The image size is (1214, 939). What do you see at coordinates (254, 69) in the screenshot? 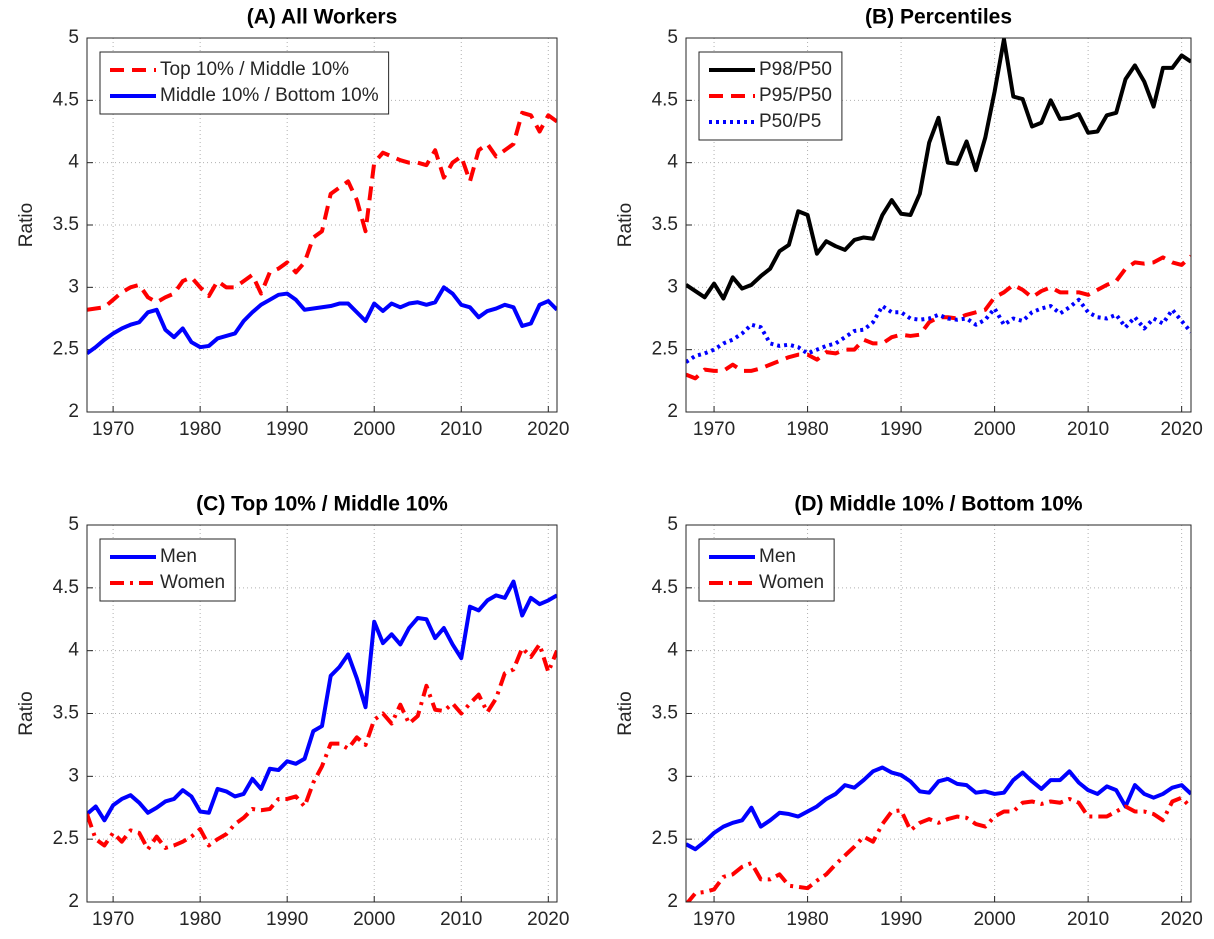
I see `legend-label: Top 10% / Middle 10%` at bounding box center [254, 69].